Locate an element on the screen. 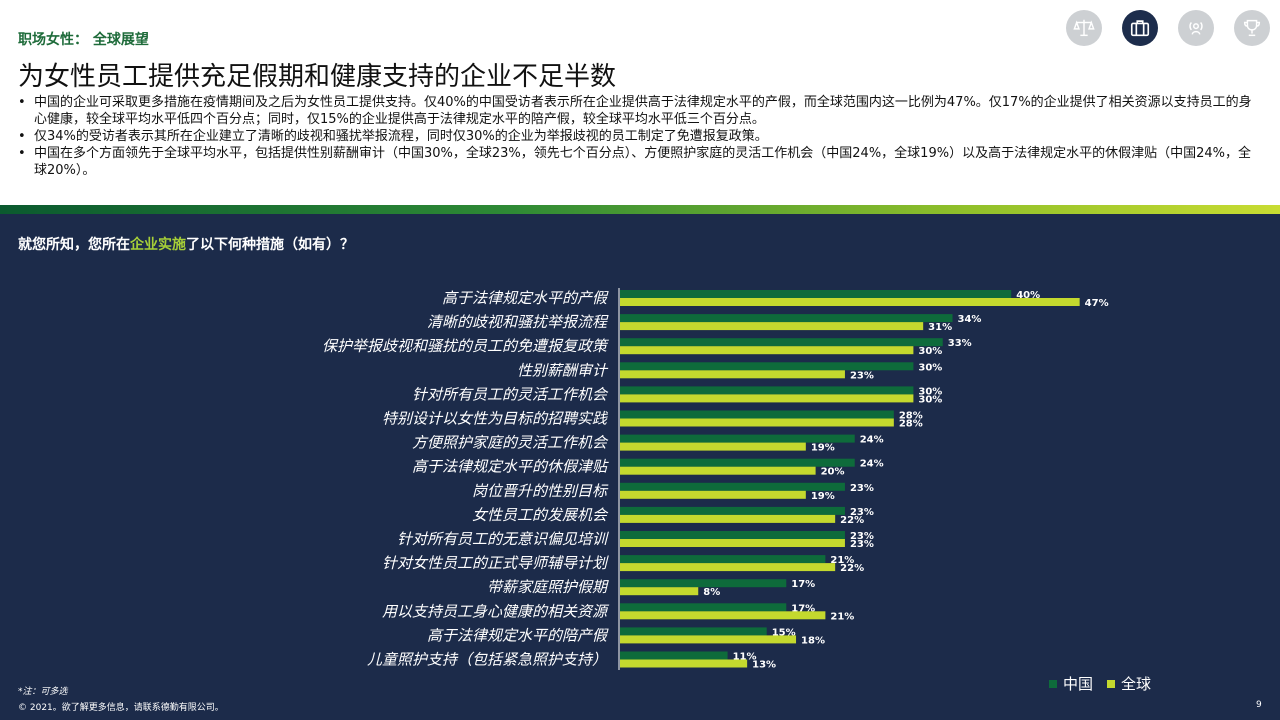 This screenshot has width=1280, height=720. category-label: 清晰的歧视和骚扰举报流程 is located at coordinates (518, 322).